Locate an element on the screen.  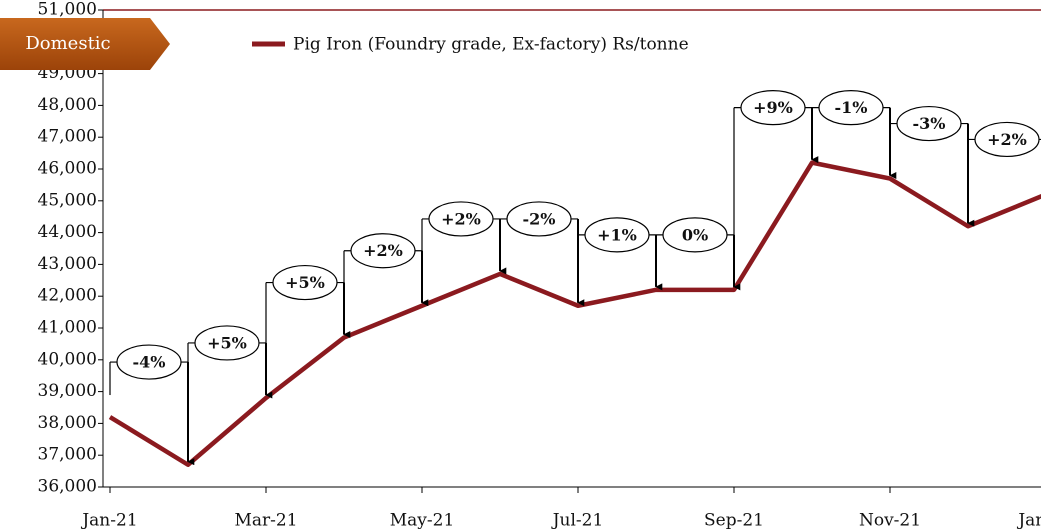
annotation: 0% is located at coordinates (695, 234).